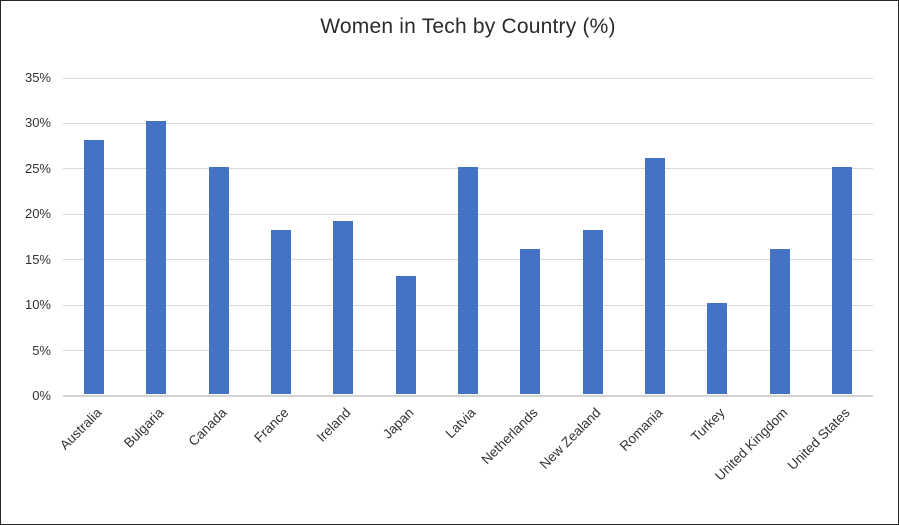 The width and height of the screenshot is (899, 525). What do you see at coordinates (841, 280) in the screenshot?
I see `bar-united-states` at bounding box center [841, 280].